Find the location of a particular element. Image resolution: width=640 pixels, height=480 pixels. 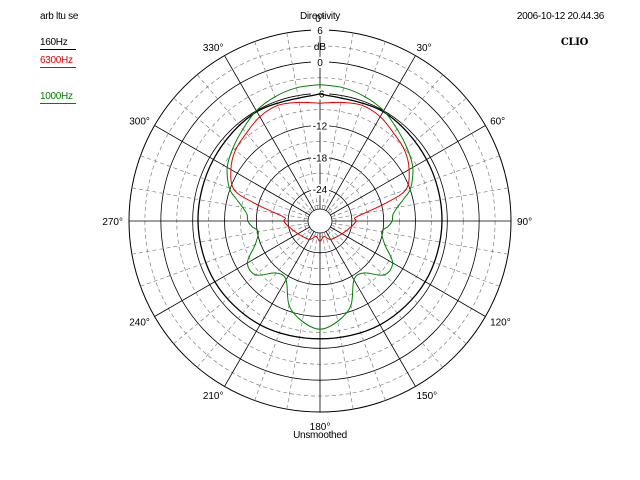

radial-tick-label: 0 is located at coordinates (320, 63).